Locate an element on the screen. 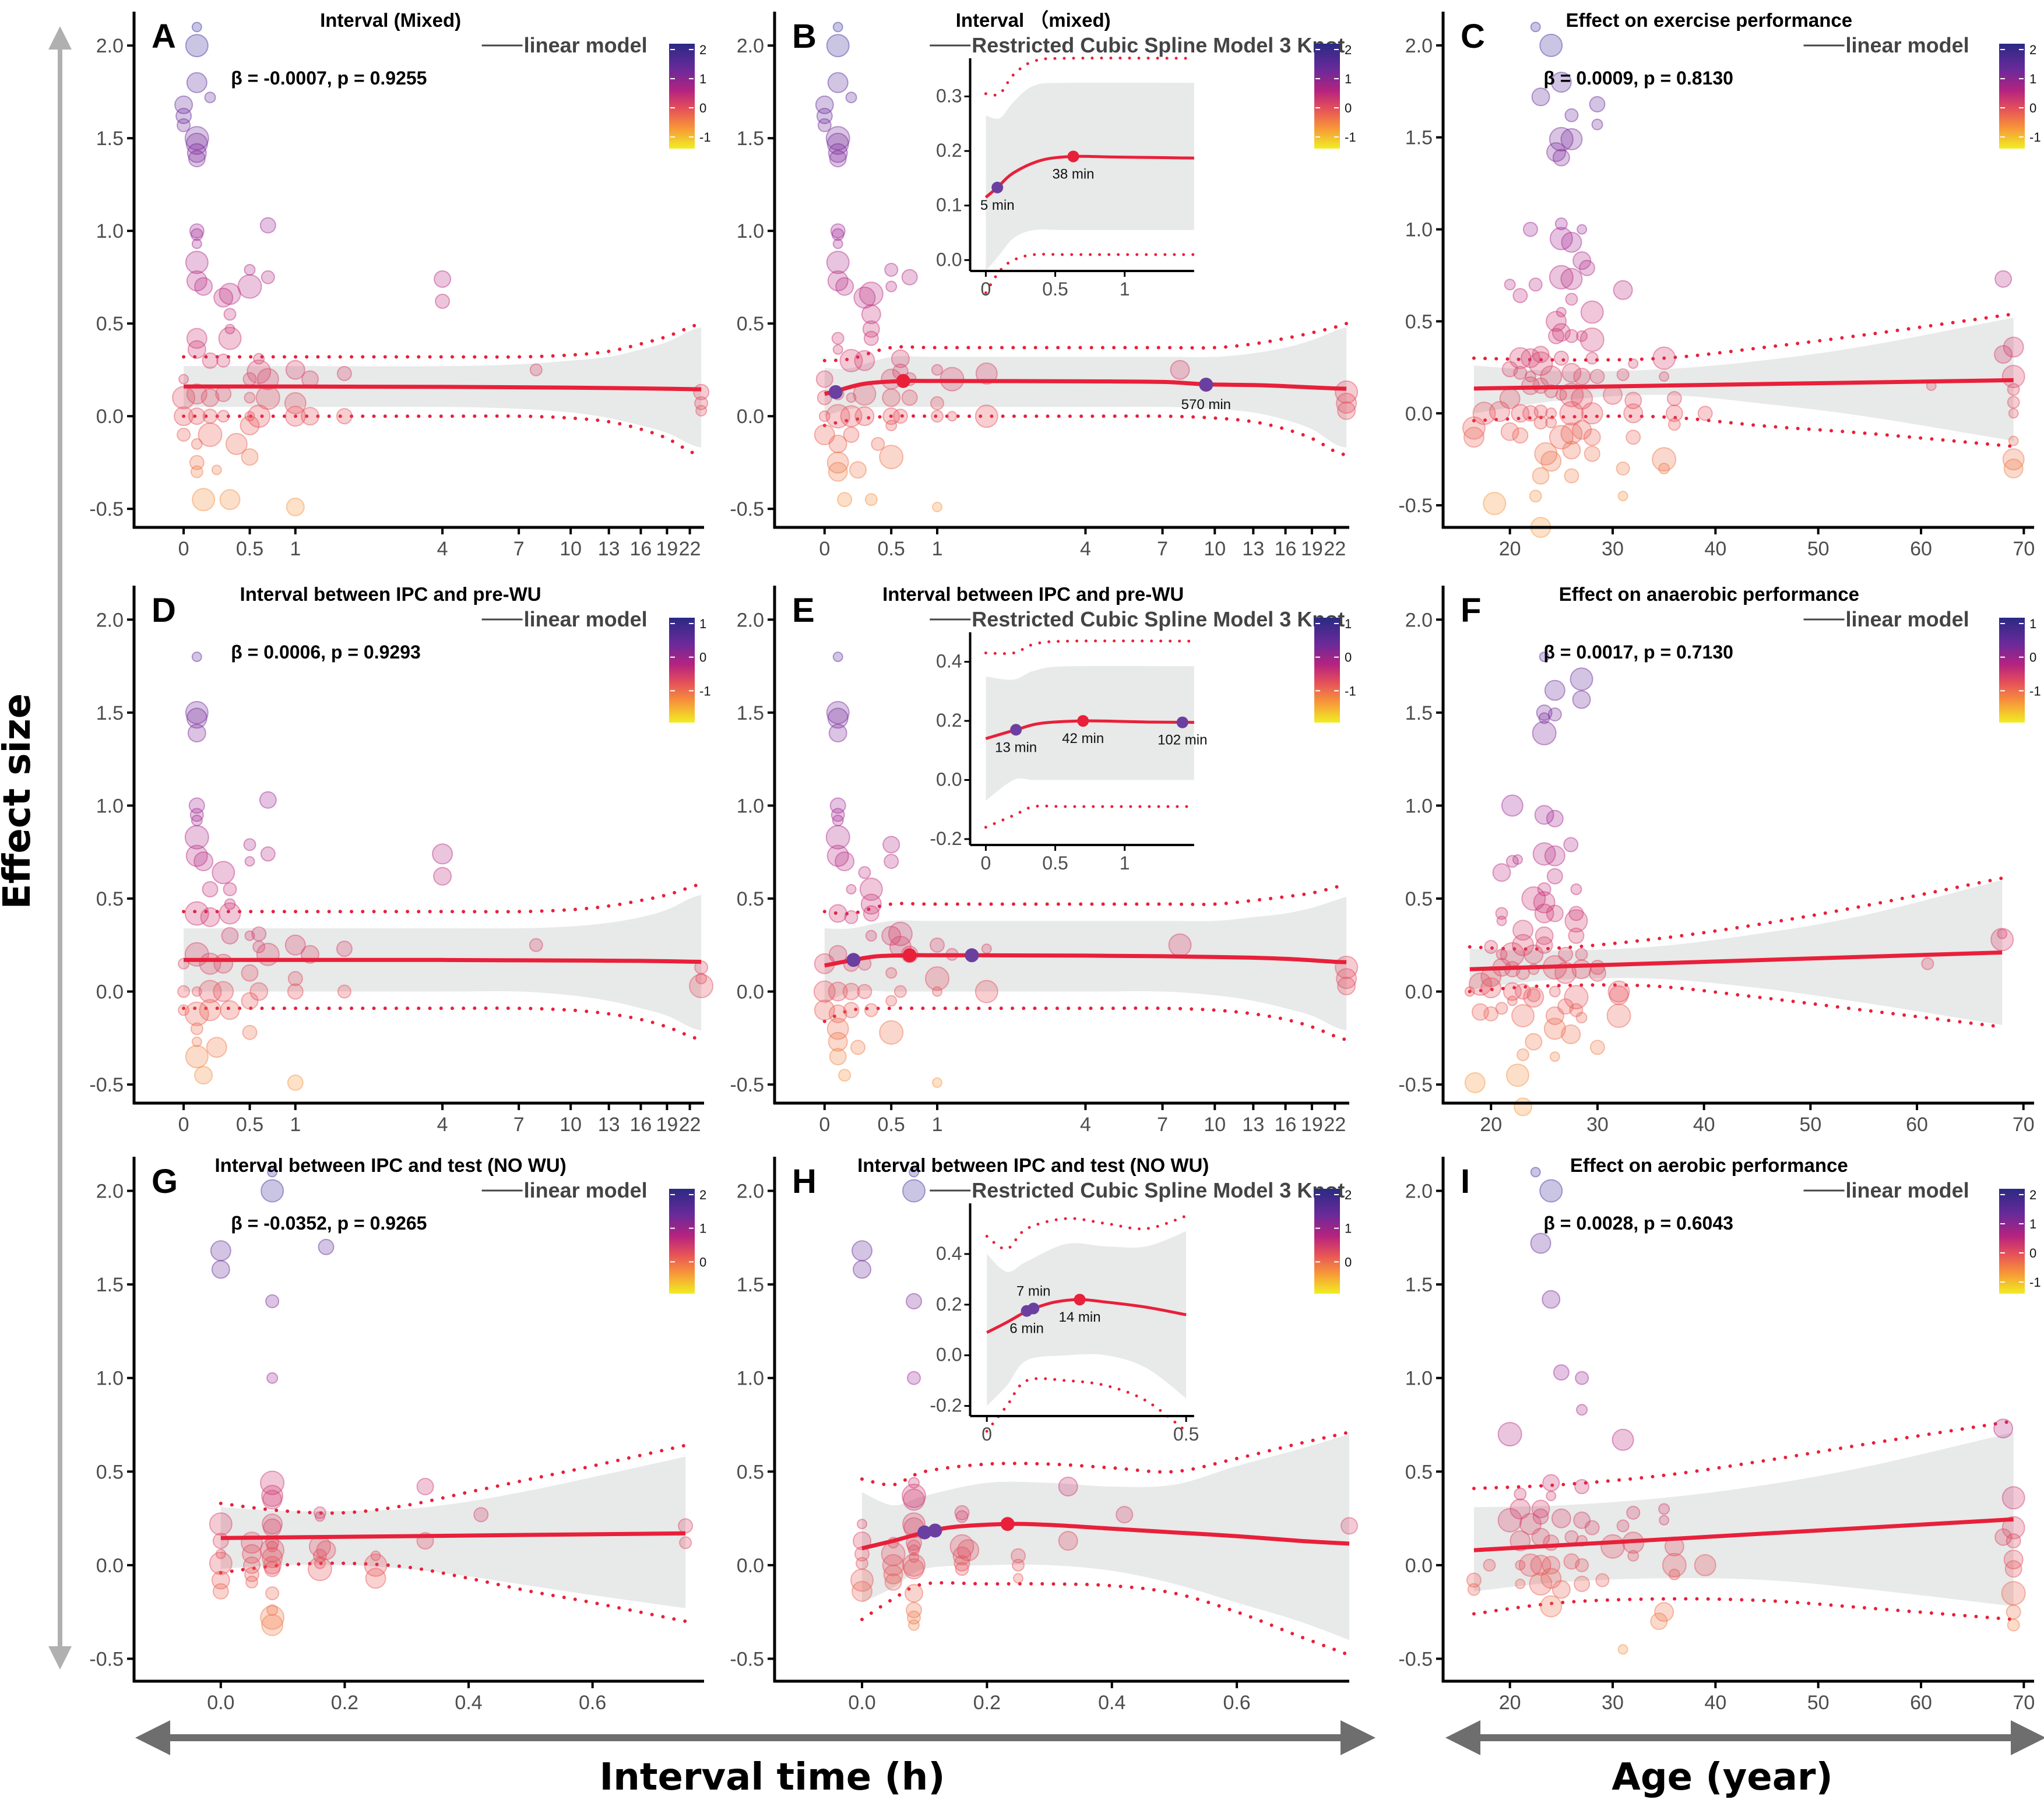  inset-plot: 6 min 7 min 14 min -0.2 0.0 0.2 0.4 0 0.5 is located at coordinates (1064, 1324).